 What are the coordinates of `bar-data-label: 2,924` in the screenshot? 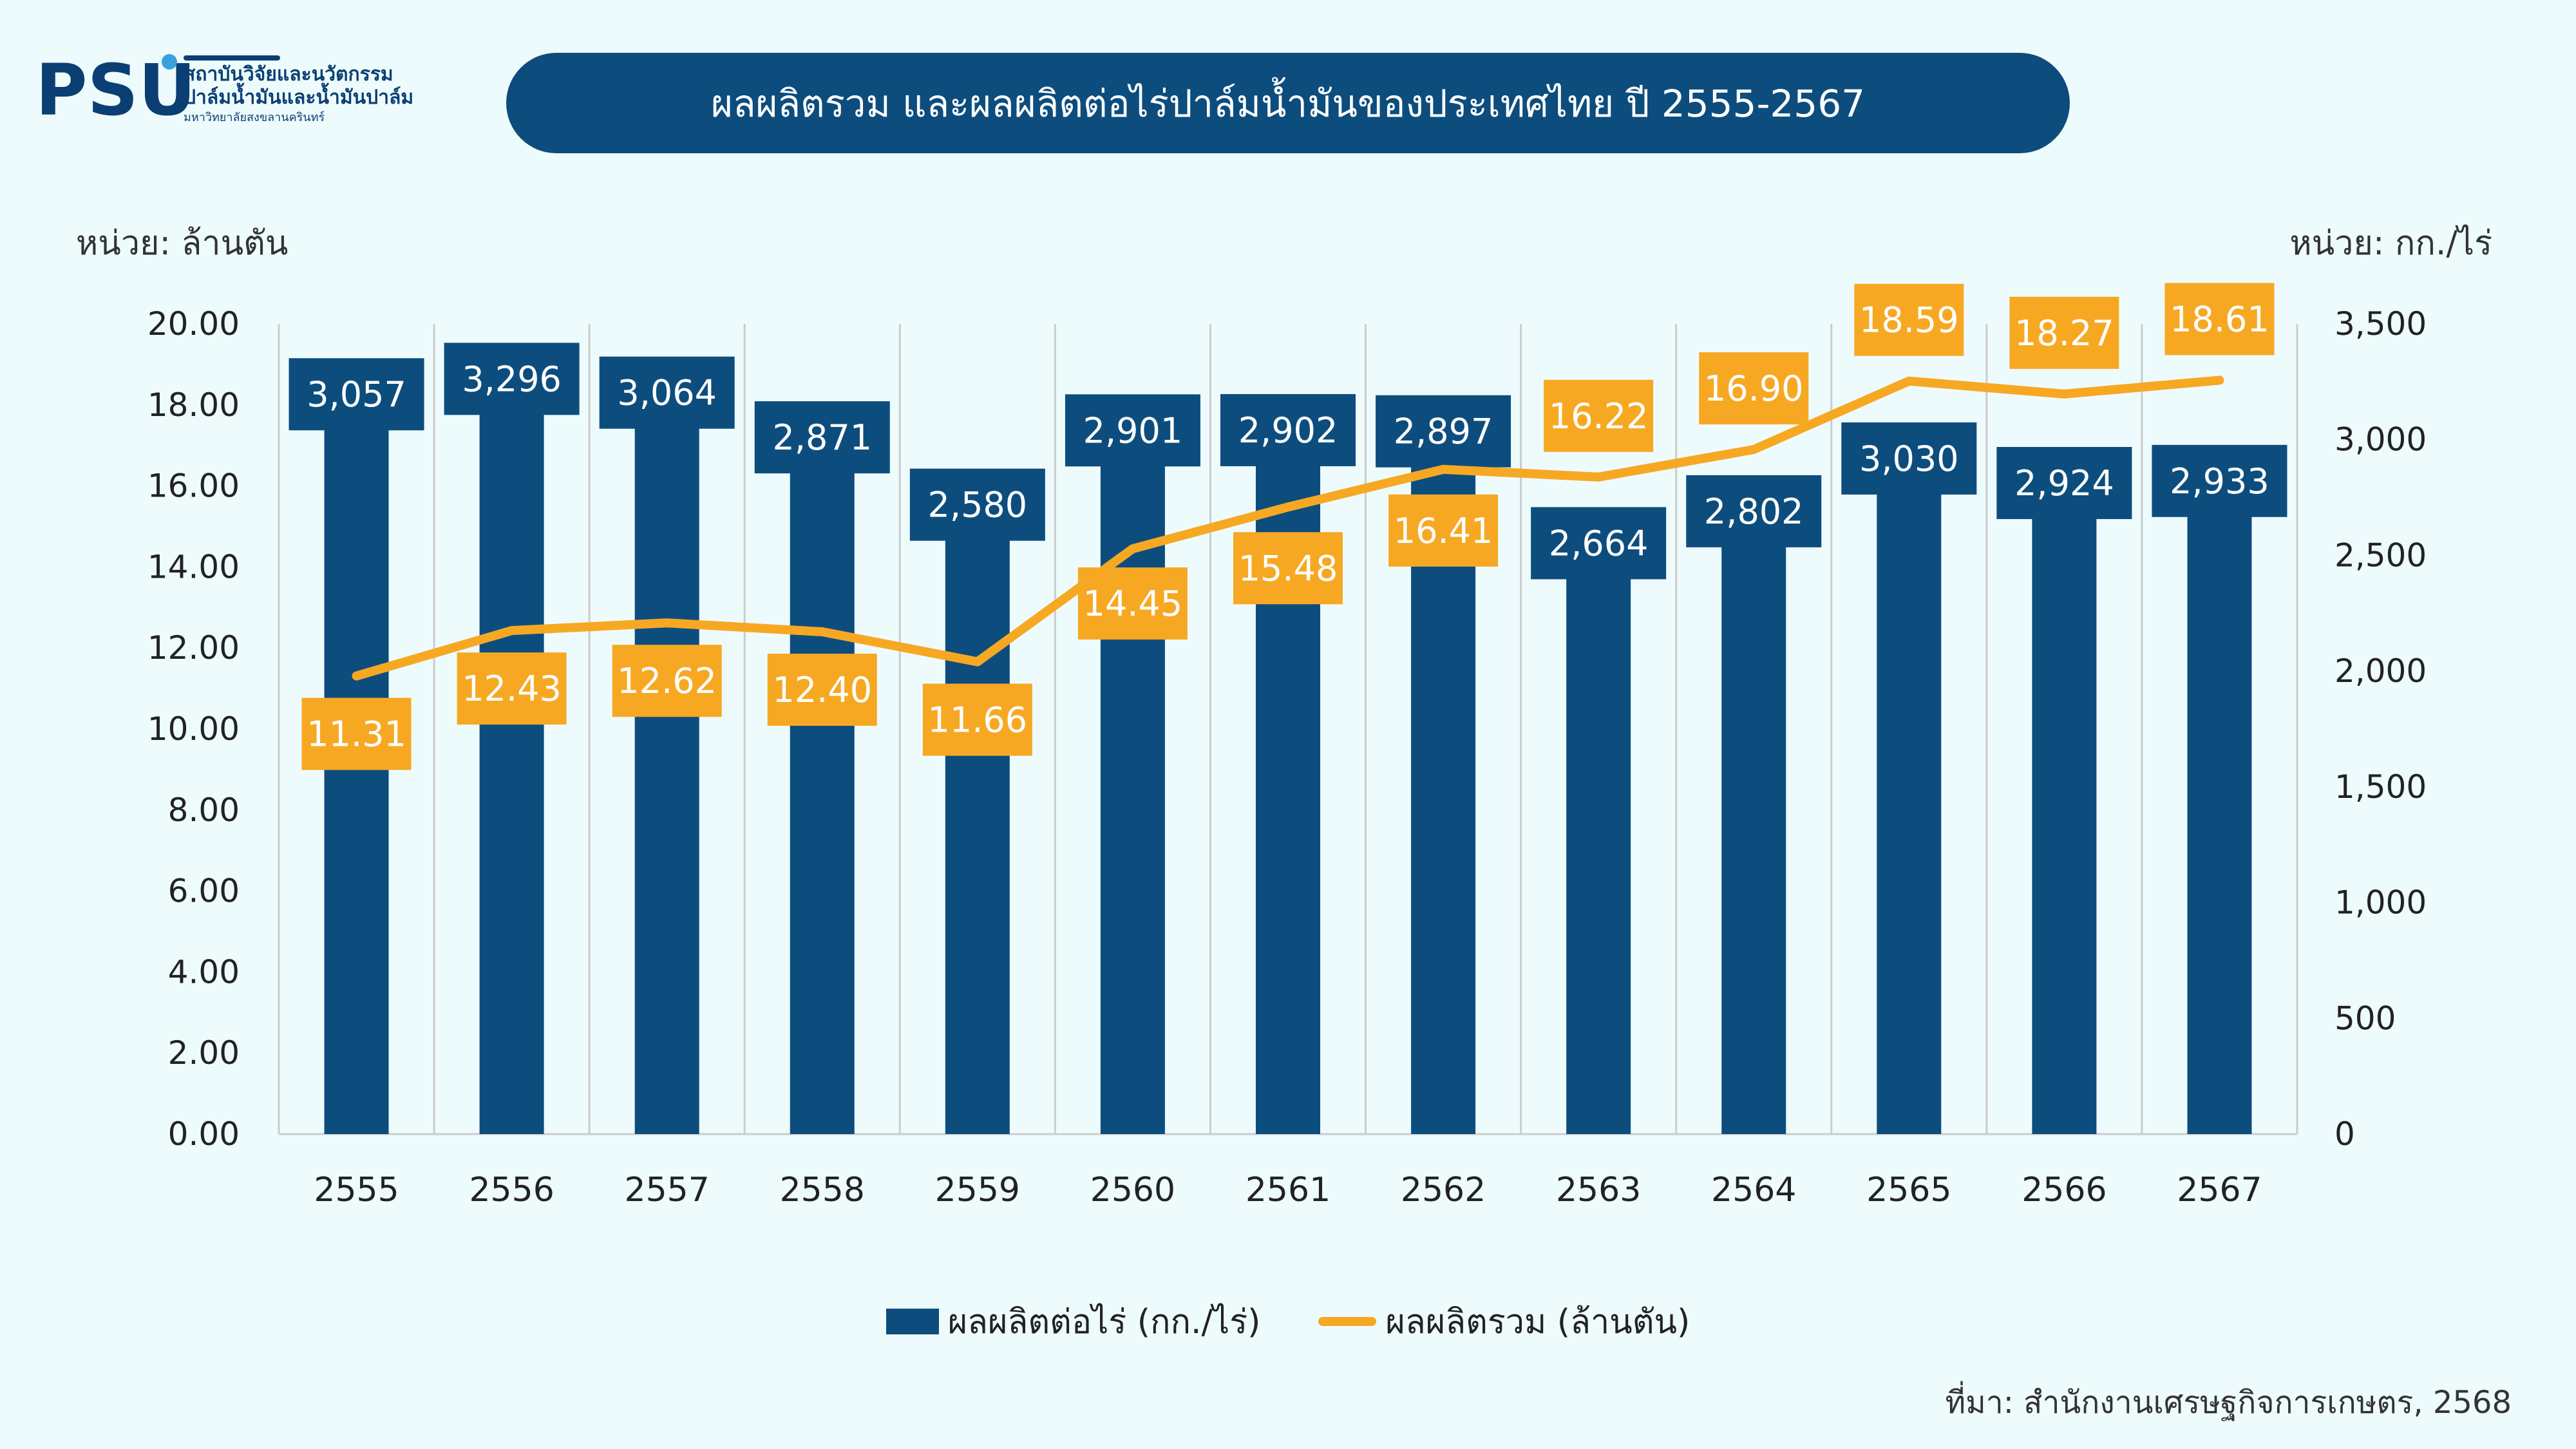 It's located at (2064, 483).